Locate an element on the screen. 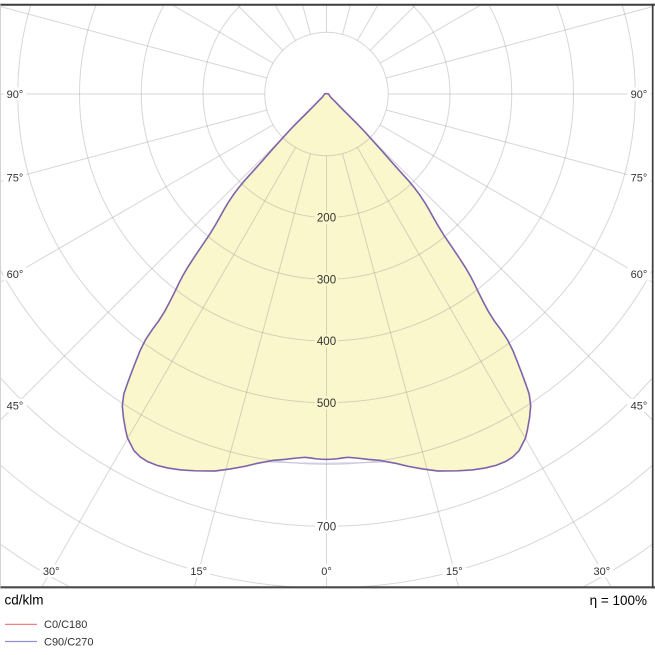  svg-text: 300 is located at coordinates (326, 280).